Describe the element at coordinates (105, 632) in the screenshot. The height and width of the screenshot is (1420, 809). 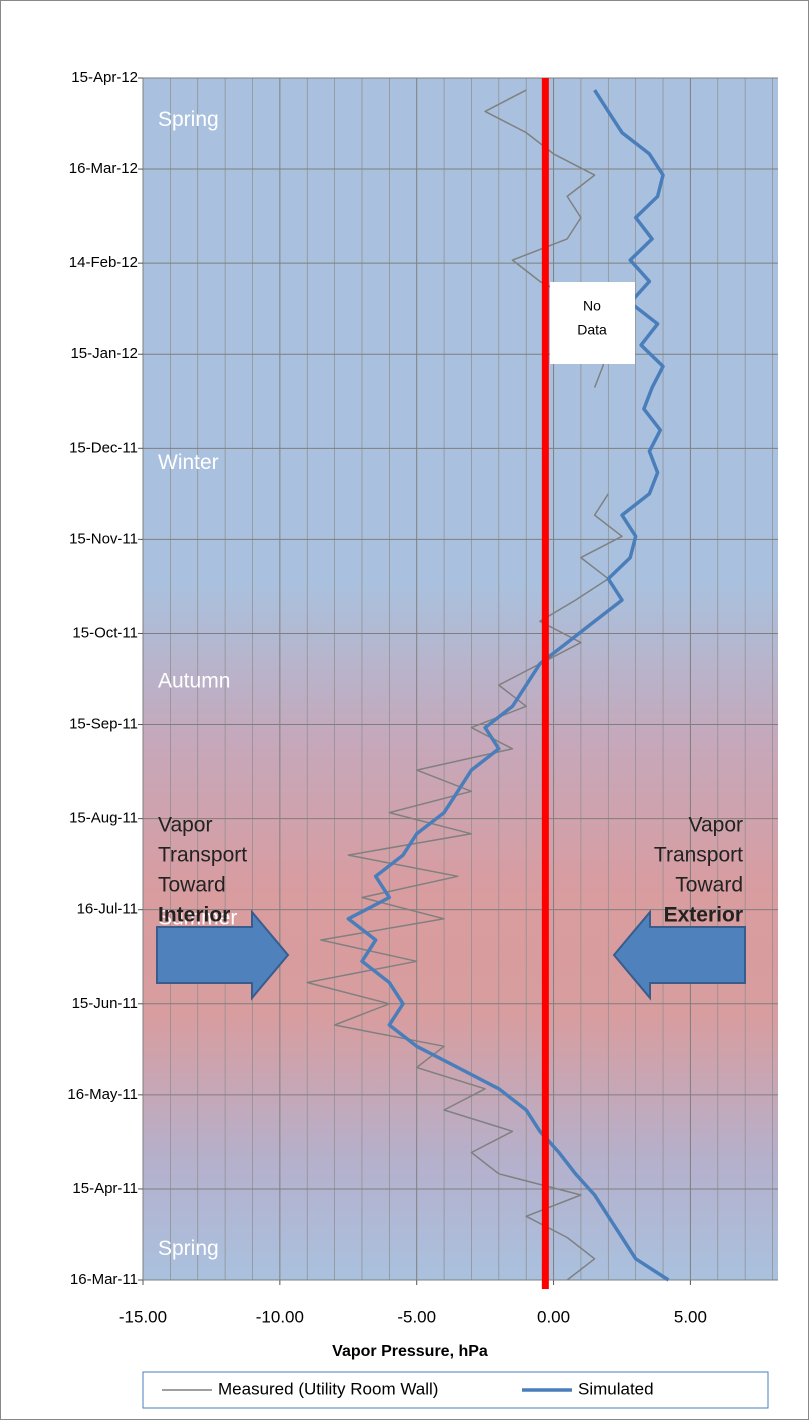
I see `y-tick-label: 15-Oct-11` at that location.